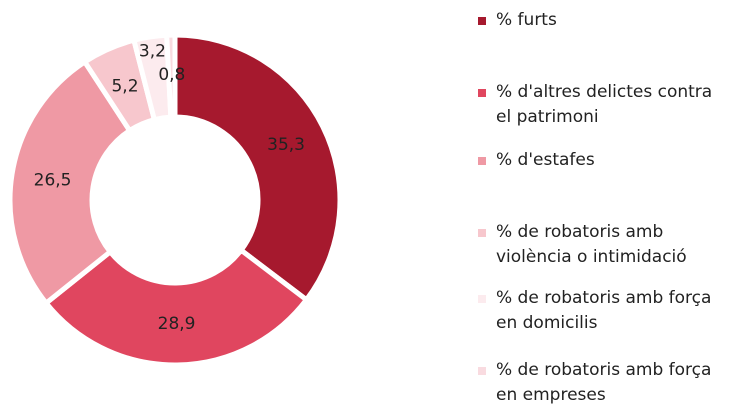 The image size is (733, 419). I want to click on legend-label: % d'altres delictes contra el patrimoni, so click(604, 104).